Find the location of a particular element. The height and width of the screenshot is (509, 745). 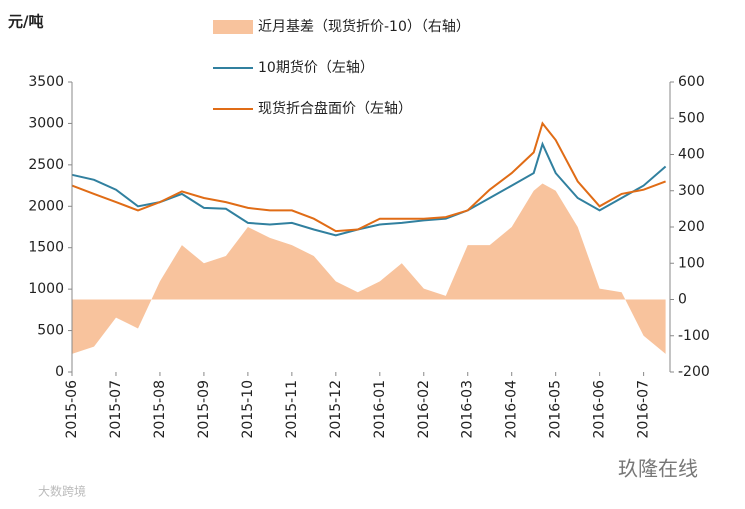

legend-label: 近月基差（现货折价-10）（右轴） is located at coordinates (364, 26).